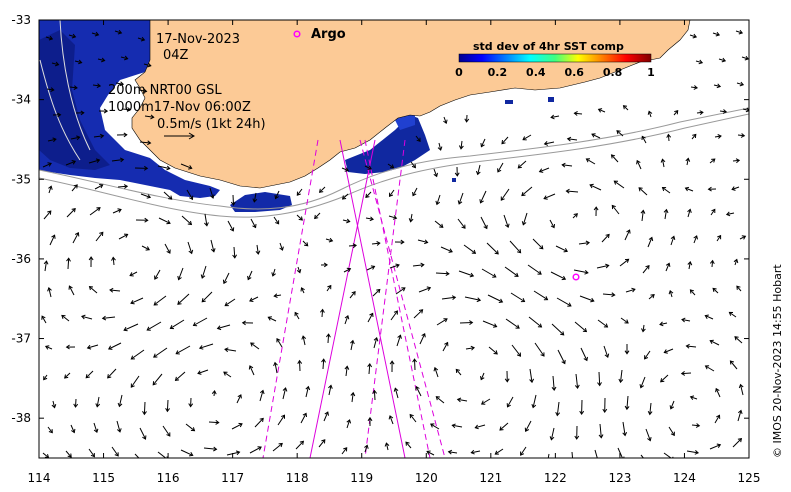 The height and width of the screenshot is (492, 791). Describe the element at coordinates (211, 124) in the screenshot. I see `velocity-scale-label: 0.5m/s (1kt 24h)` at that location.